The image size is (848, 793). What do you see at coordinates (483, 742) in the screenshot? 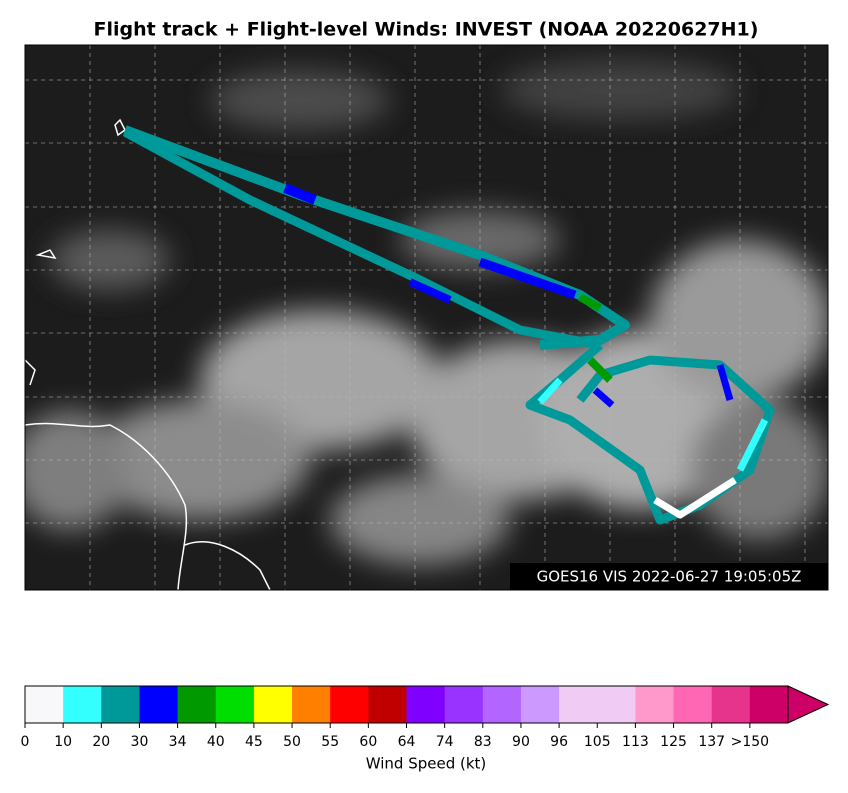
I see `colorbar-tick-label: 83` at bounding box center [483, 742].